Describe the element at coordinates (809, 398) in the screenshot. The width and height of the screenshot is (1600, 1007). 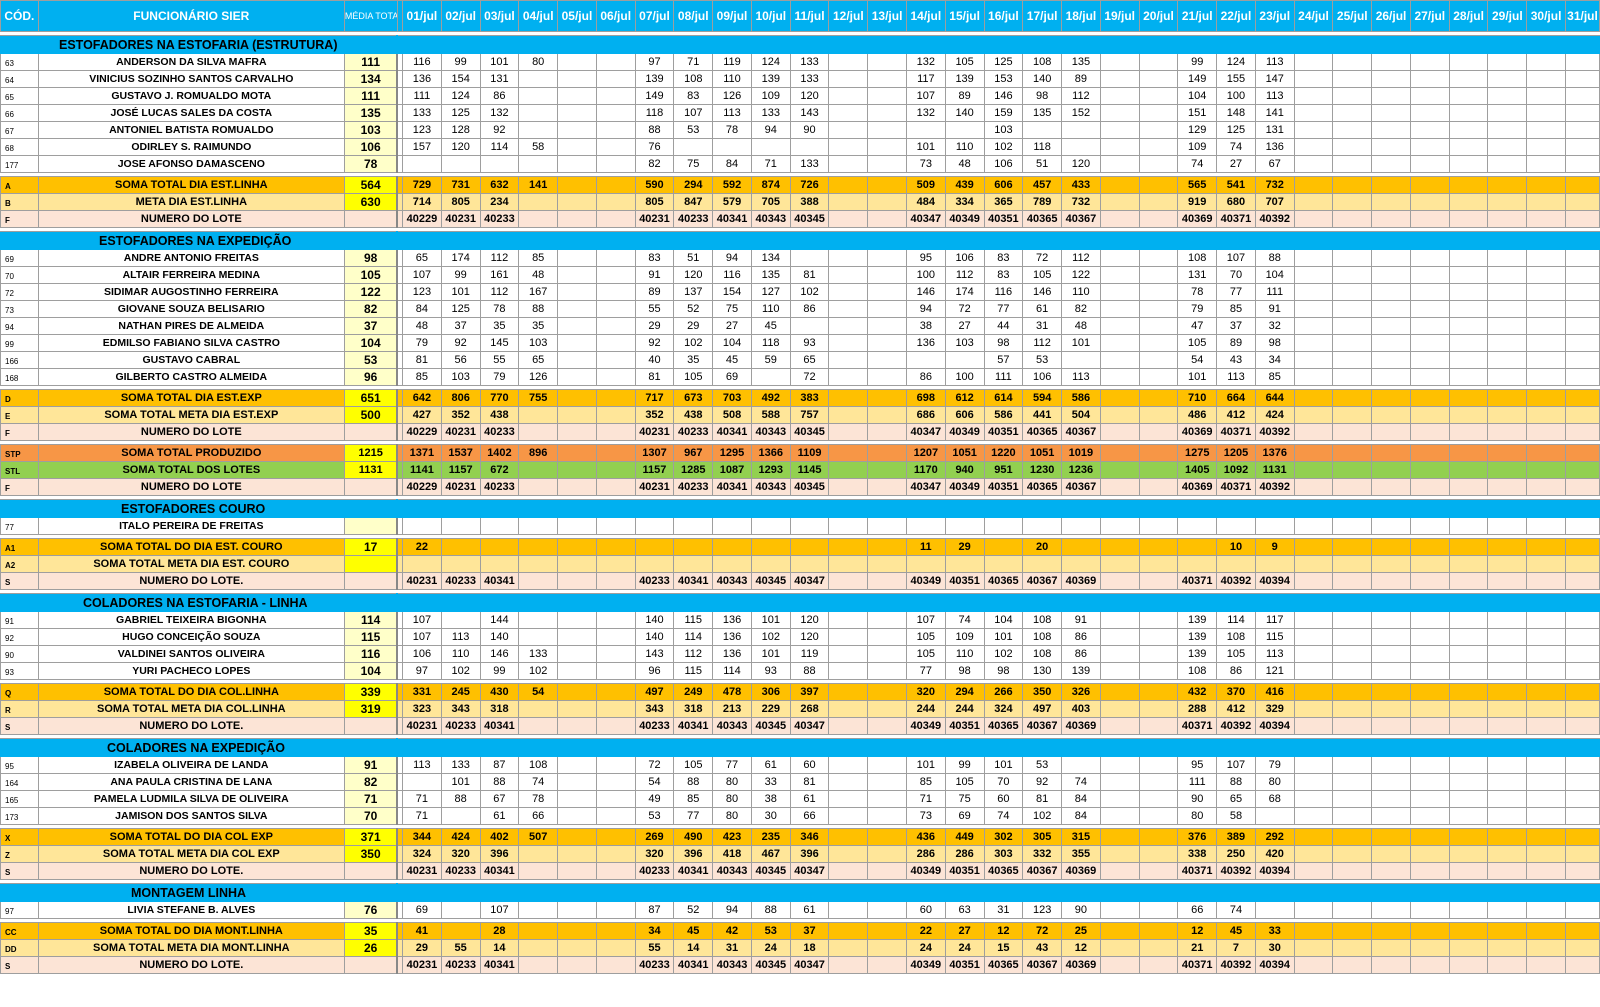
I see `day-value-cell: 383` at that location.